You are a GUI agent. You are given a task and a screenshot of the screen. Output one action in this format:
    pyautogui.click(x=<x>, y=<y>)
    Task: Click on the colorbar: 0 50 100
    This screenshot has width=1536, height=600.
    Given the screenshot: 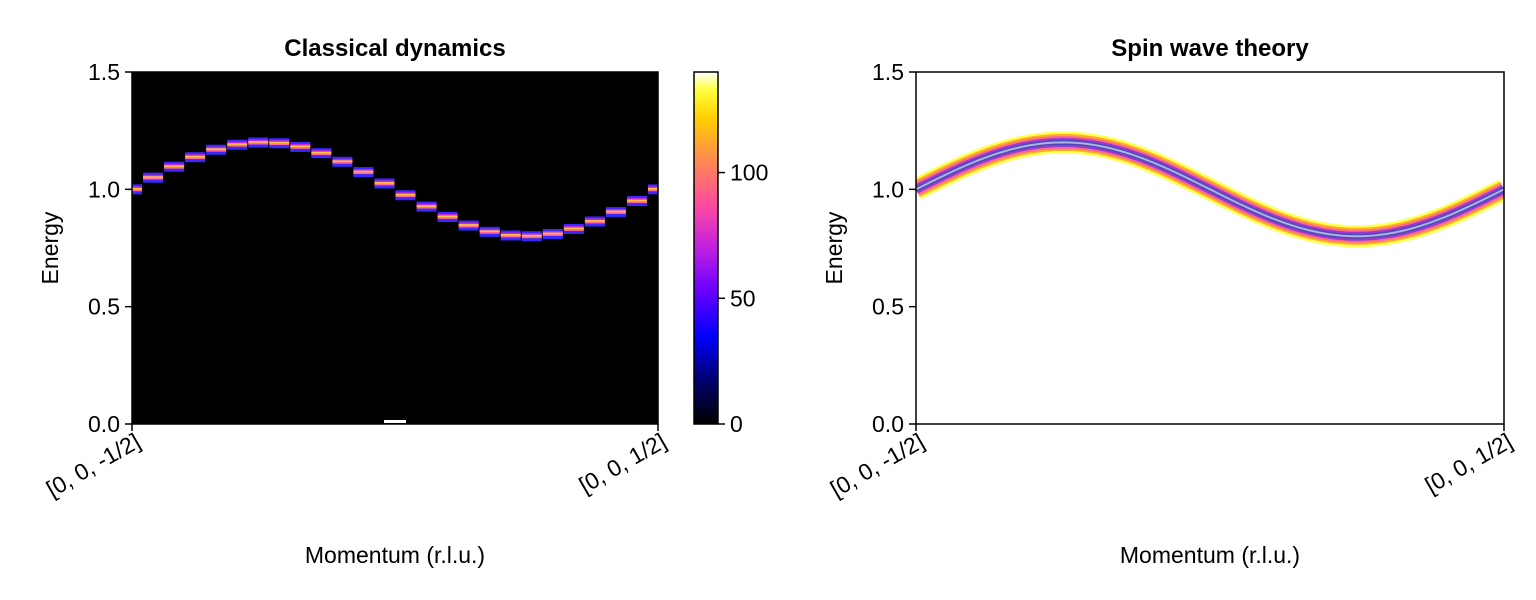 What is the action you would take?
    pyautogui.click(x=730, y=254)
    